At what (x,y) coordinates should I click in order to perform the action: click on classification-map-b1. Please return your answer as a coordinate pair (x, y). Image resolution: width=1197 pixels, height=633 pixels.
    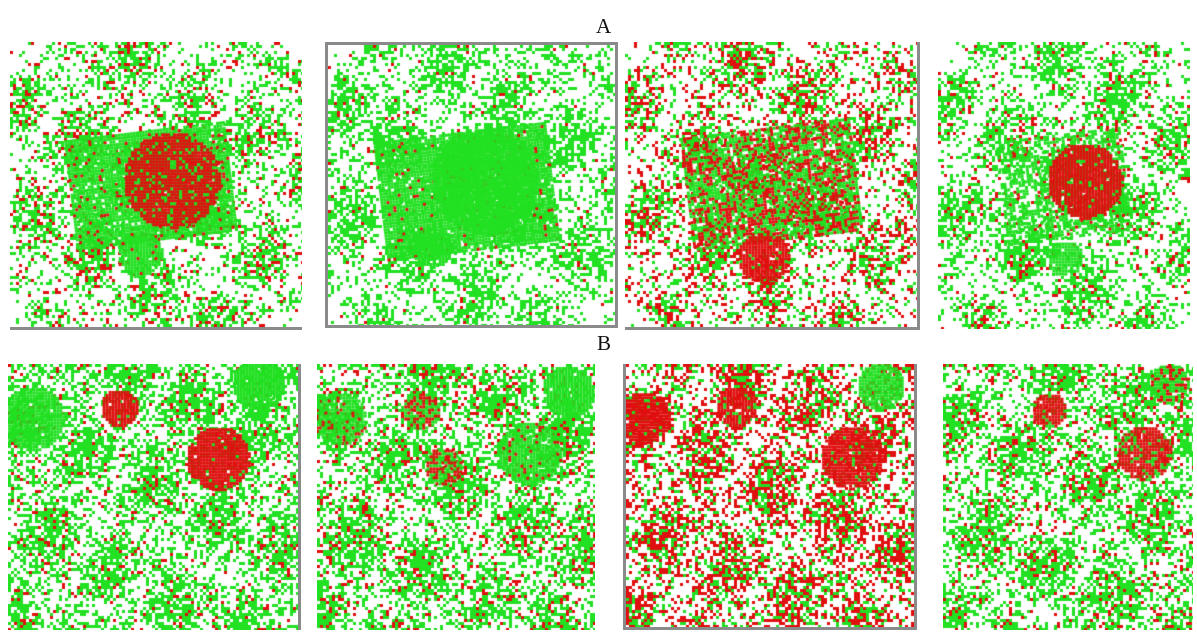
    Looking at the image, I should click on (153, 497).